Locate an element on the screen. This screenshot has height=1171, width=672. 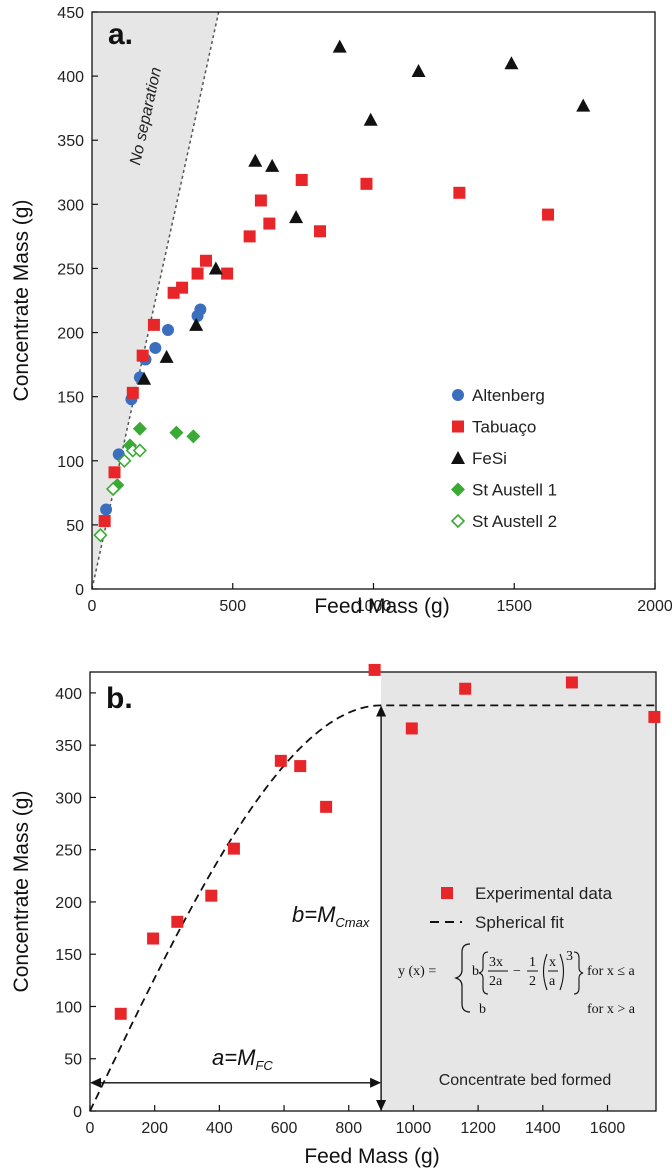
y-tick-label-b: 400 is located at coordinates (68, 694).